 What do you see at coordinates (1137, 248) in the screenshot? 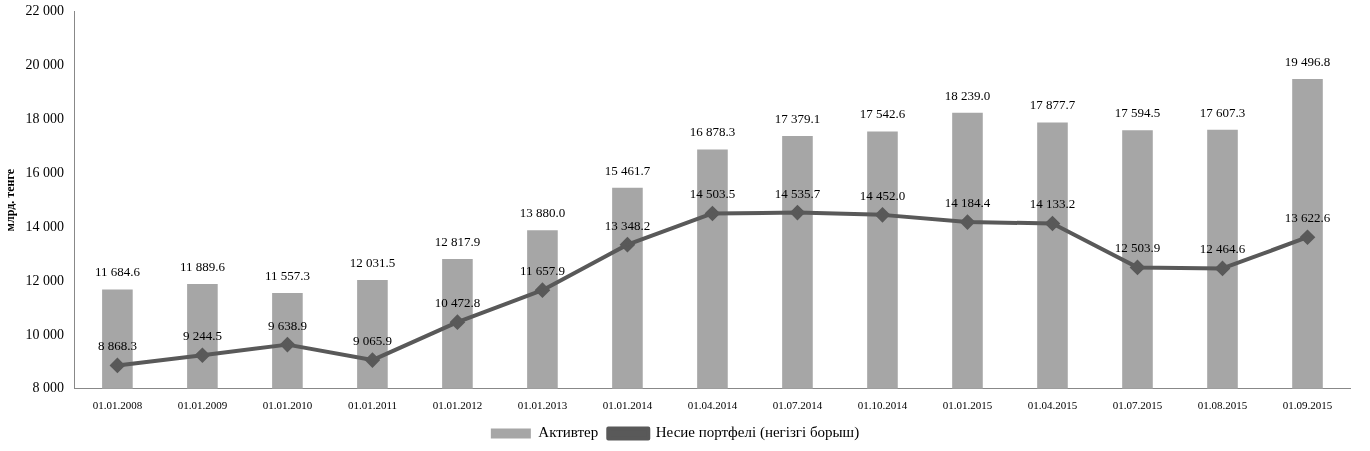
I see `data-label: 12 503.9` at bounding box center [1137, 248].